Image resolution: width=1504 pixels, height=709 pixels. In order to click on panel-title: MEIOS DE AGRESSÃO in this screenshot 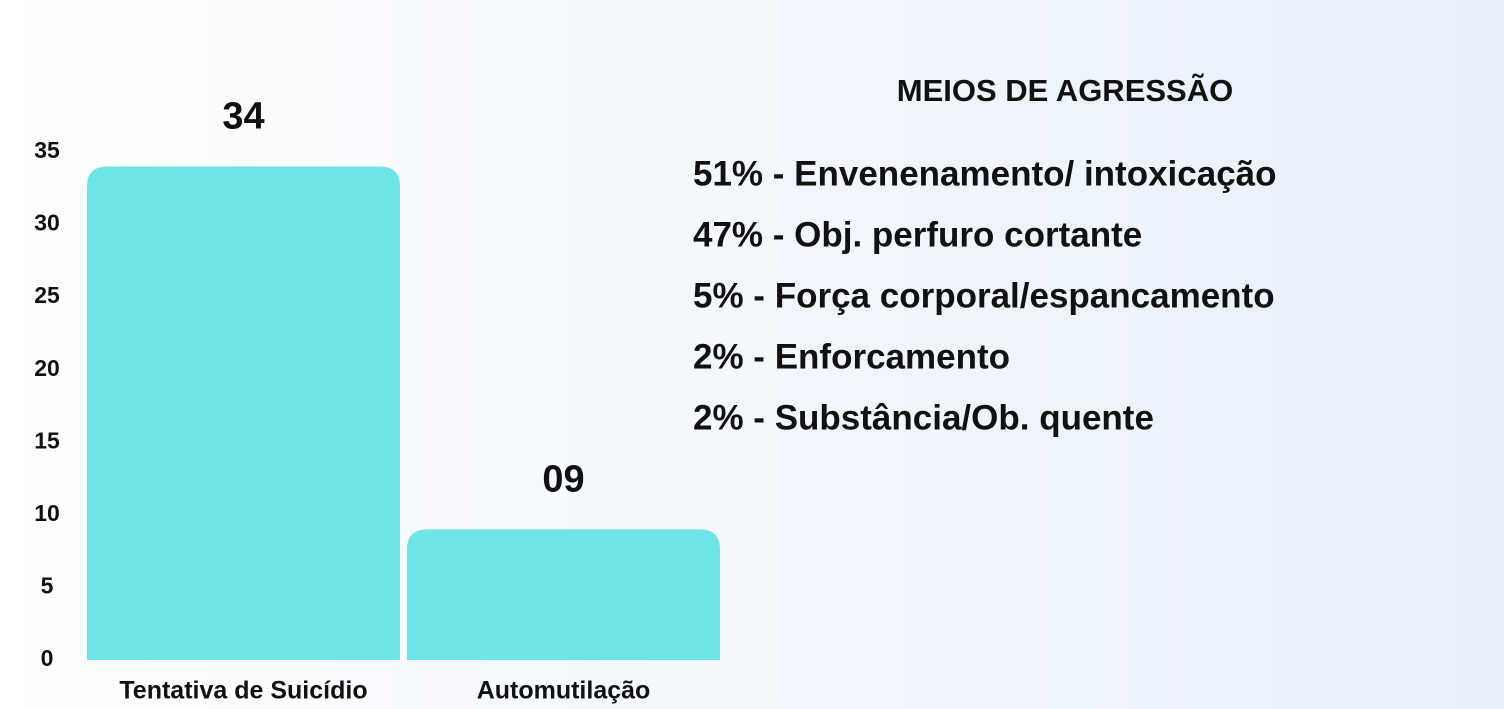, I will do `click(1065, 90)`.